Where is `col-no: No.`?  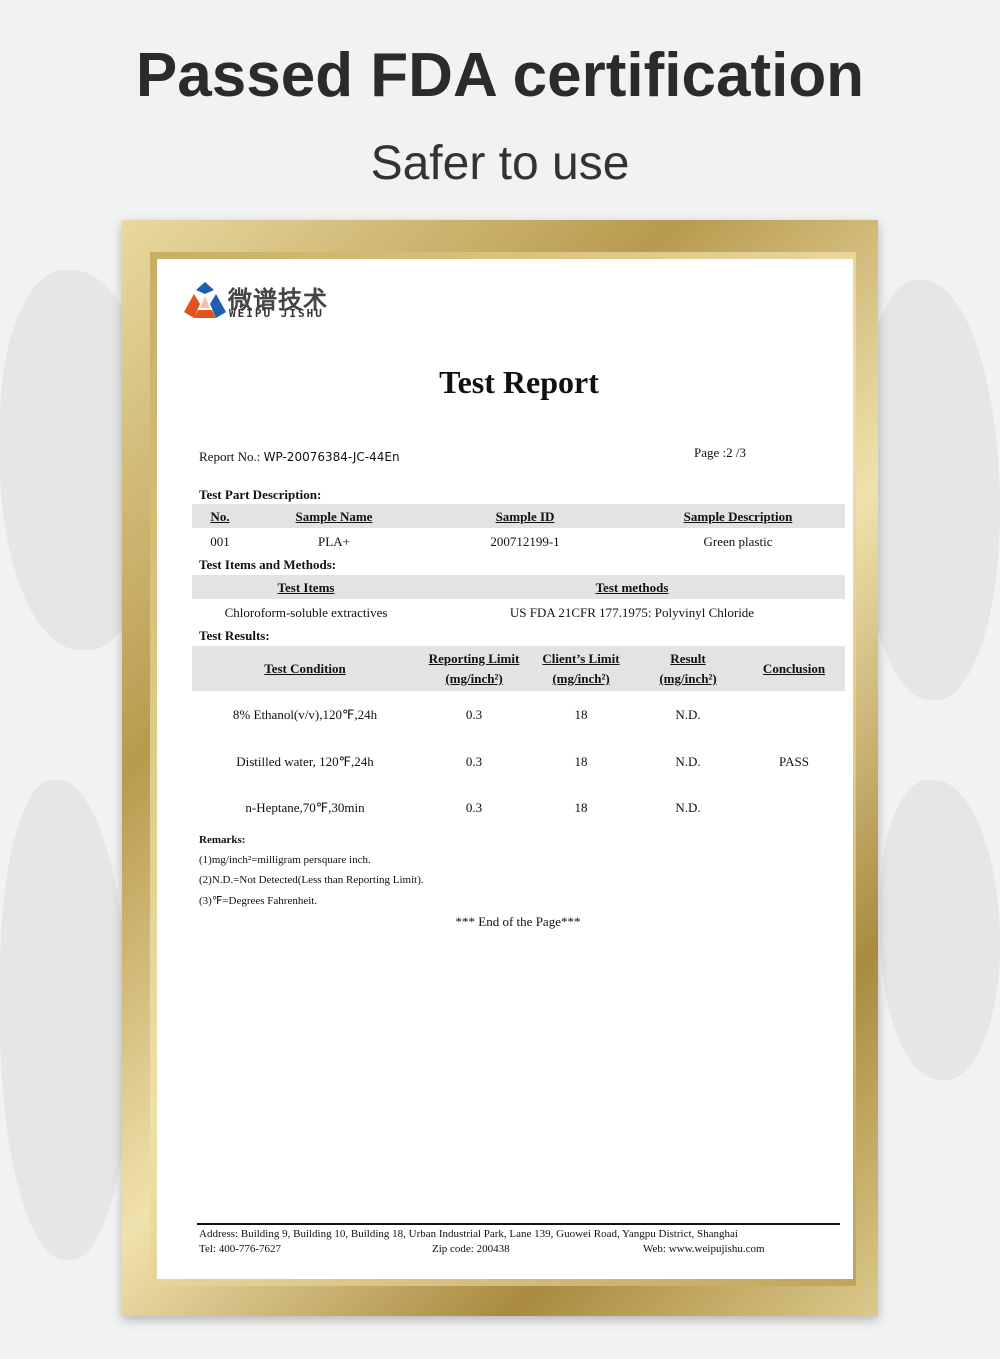 col-no: No. is located at coordinates (220, 516).